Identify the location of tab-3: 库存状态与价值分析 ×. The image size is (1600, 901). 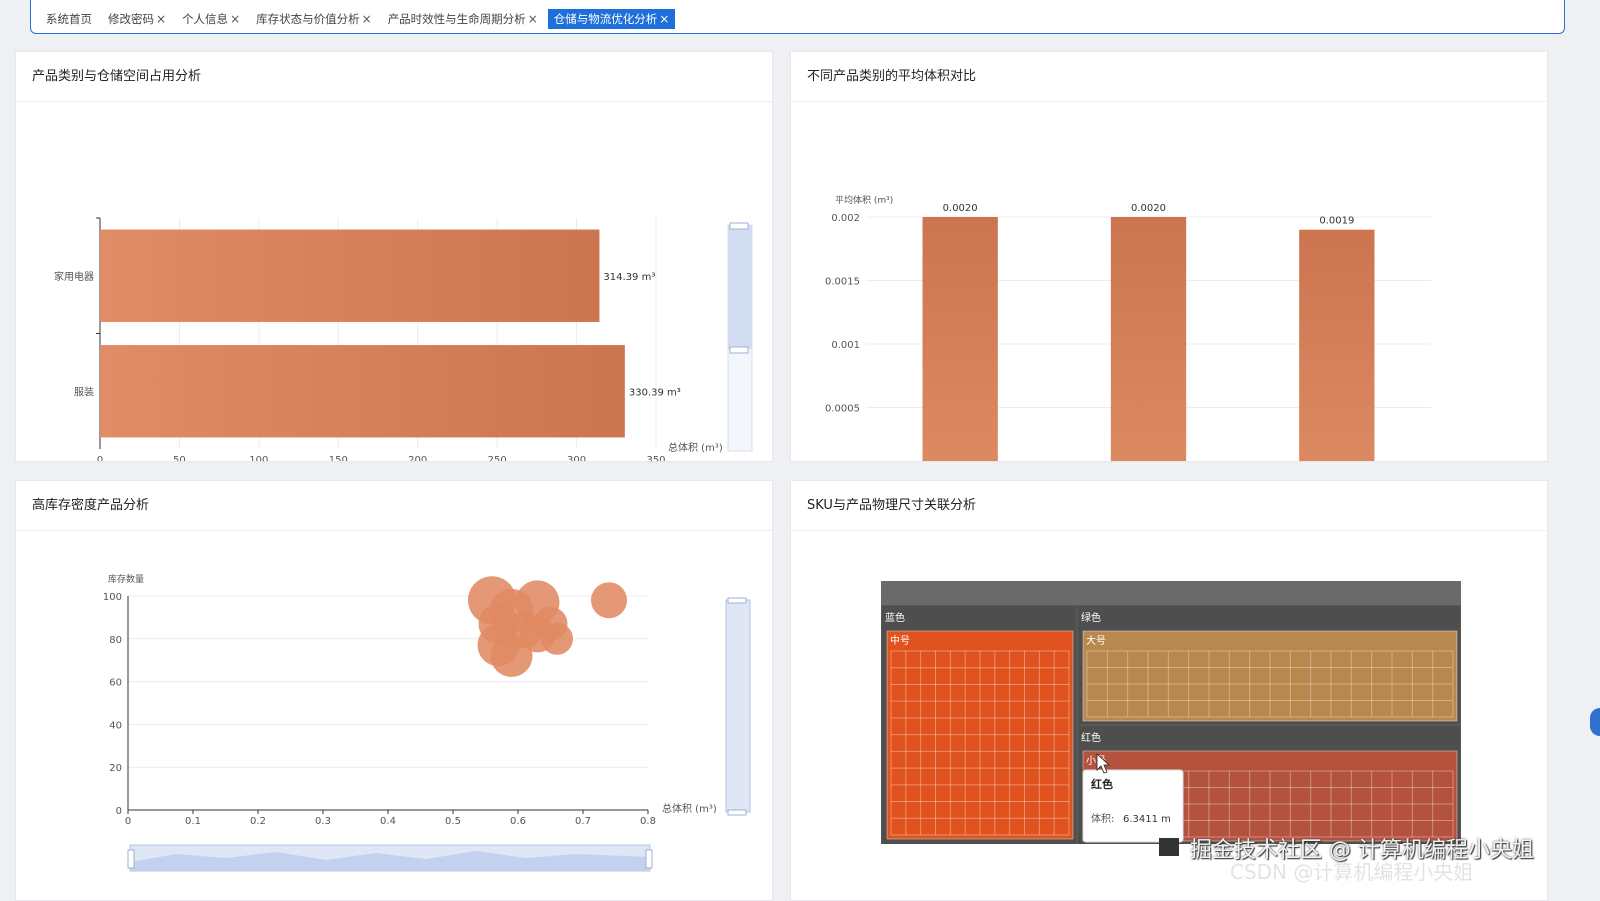
(314, 19).